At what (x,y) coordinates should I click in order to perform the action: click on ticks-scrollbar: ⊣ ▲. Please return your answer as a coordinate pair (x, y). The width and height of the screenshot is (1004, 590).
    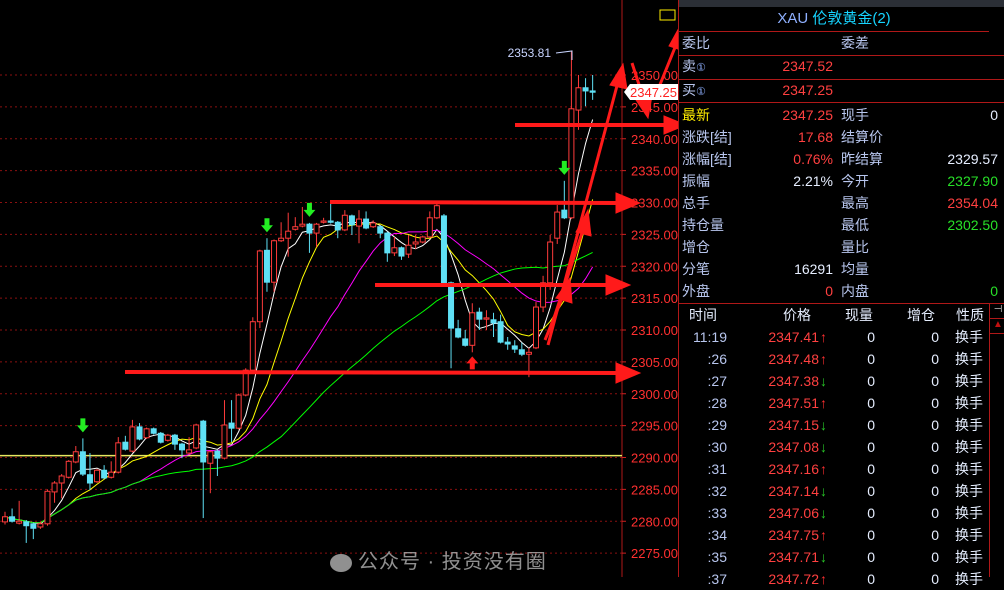
    Looking at the image, I should click on (996, 440).